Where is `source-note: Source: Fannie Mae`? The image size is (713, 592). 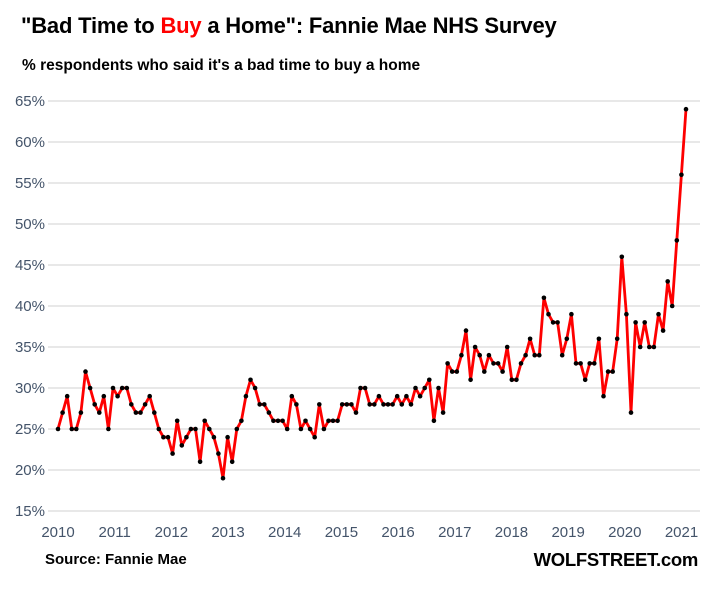
source-note: Source: Fannie Mae is located at coordinates (116, 559).